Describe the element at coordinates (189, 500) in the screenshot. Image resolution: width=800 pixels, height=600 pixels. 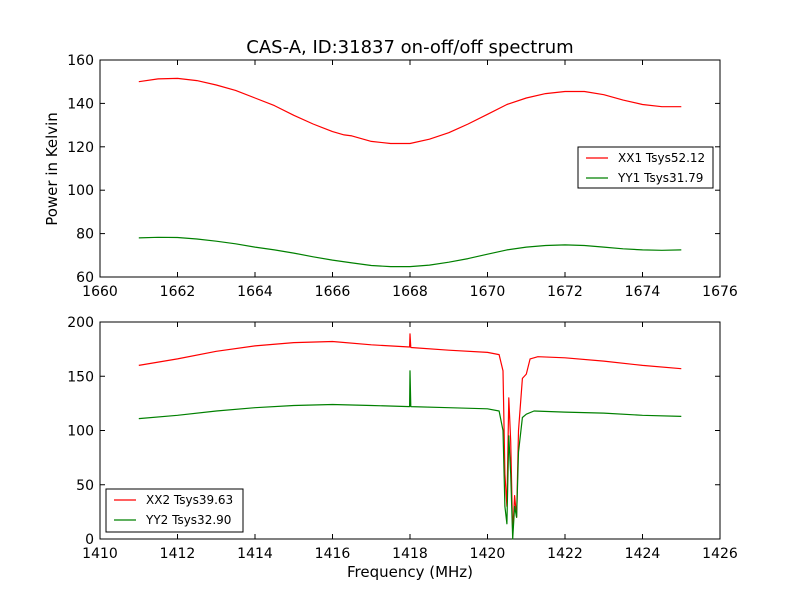
I see `legend-label: XX2 Tsys39.63` at that location.